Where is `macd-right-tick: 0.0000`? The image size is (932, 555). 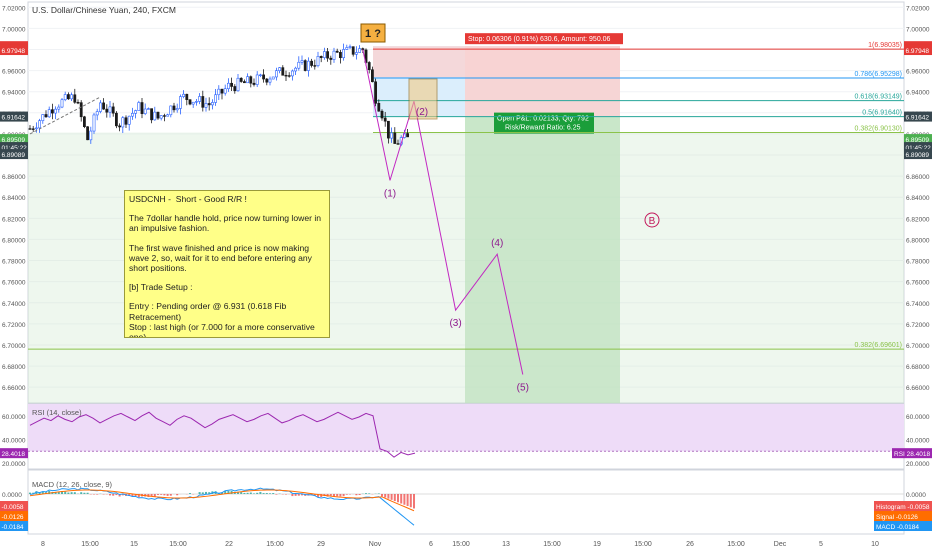 macd-right-tick: 0.0000 is located at coordinates (916, 495).